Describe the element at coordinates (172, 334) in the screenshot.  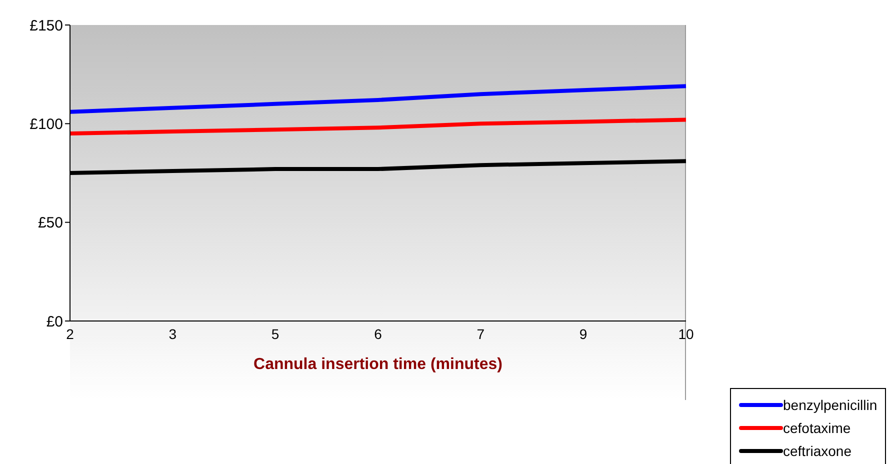
I see `x-tick-label: 3` at that location.